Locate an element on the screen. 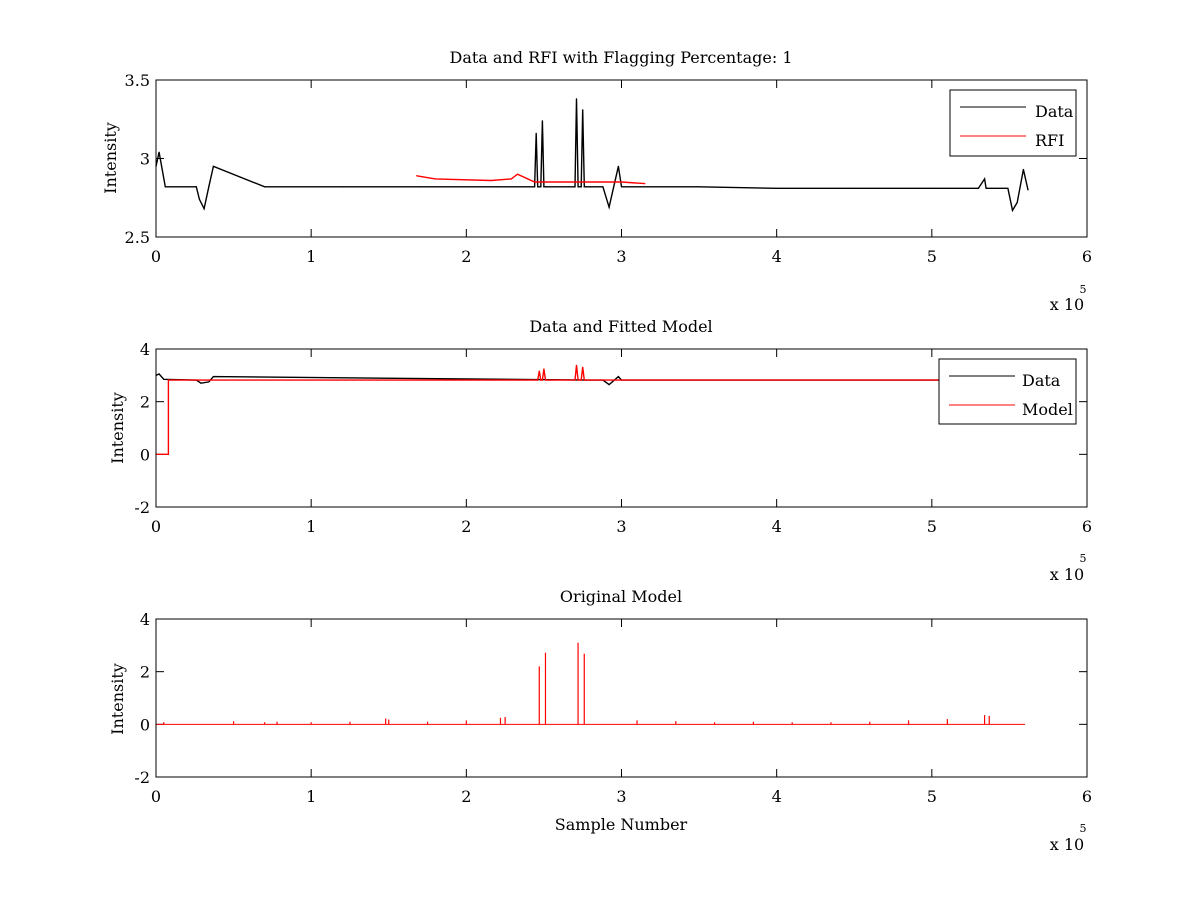 The width and height of the screenshot is (1200, 905). legend: Data Model is located at coordinates (1007, 391).